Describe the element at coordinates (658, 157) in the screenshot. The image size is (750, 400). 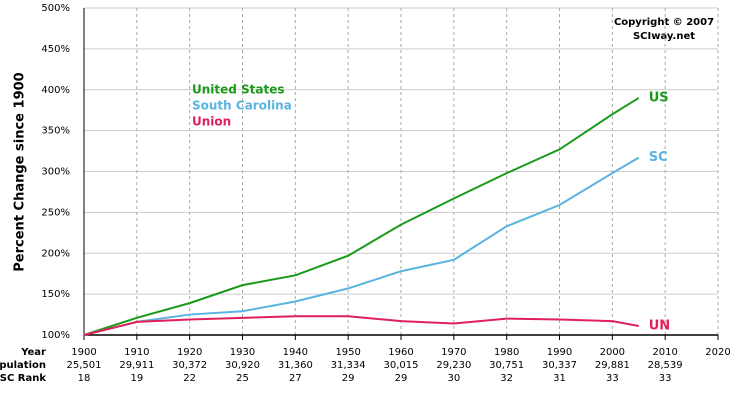
I see `end-label: SC` at that location.